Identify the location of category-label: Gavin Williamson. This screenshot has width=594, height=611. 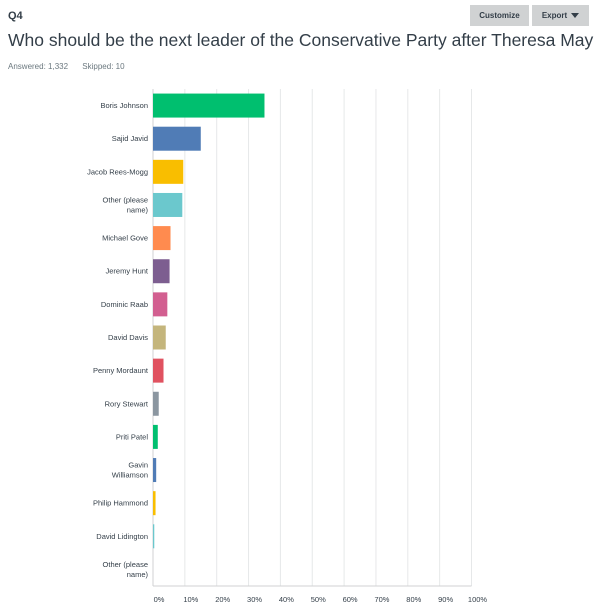
(130, 470).